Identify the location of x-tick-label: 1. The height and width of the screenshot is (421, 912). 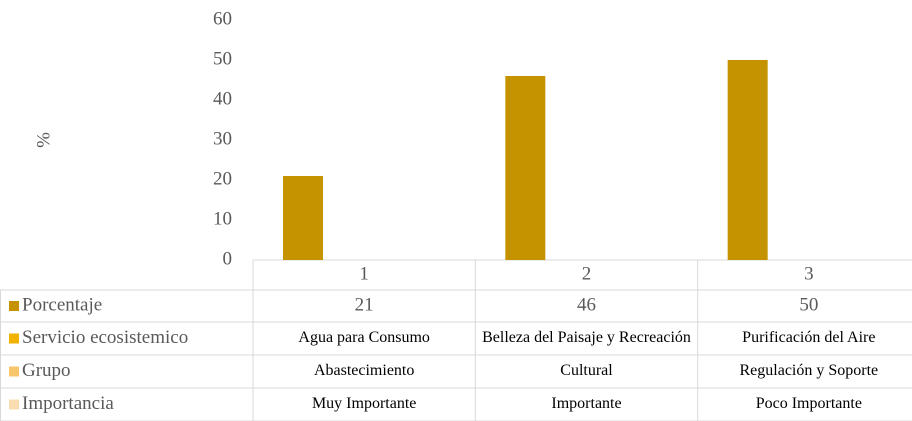
(364, 273).